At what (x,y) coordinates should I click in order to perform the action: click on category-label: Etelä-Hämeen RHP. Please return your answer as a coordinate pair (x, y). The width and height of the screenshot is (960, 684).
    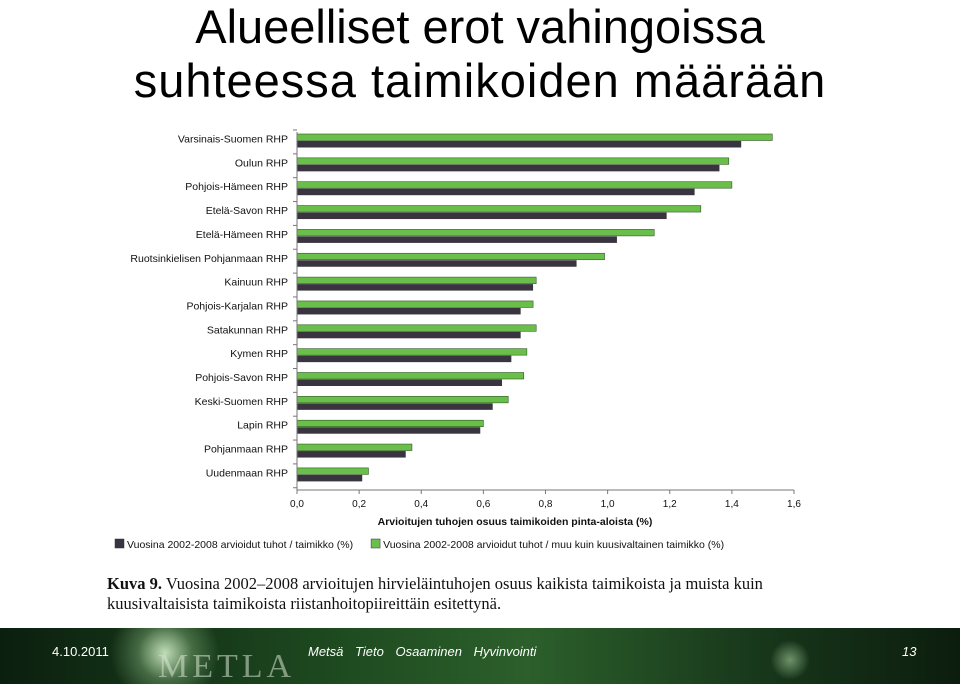
    Looking at the image, I should click on (242, 235).